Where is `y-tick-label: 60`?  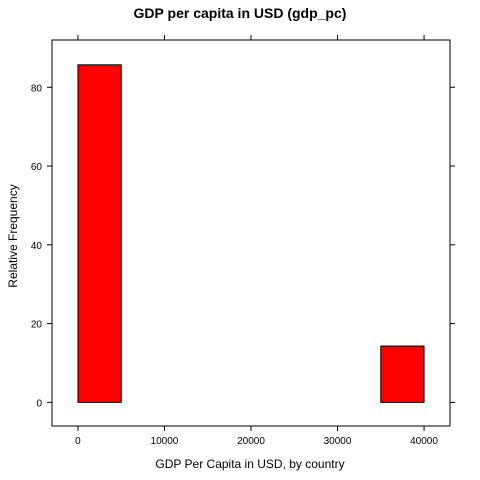
y-tick-label: 60 is located at coordinates (37, 167).